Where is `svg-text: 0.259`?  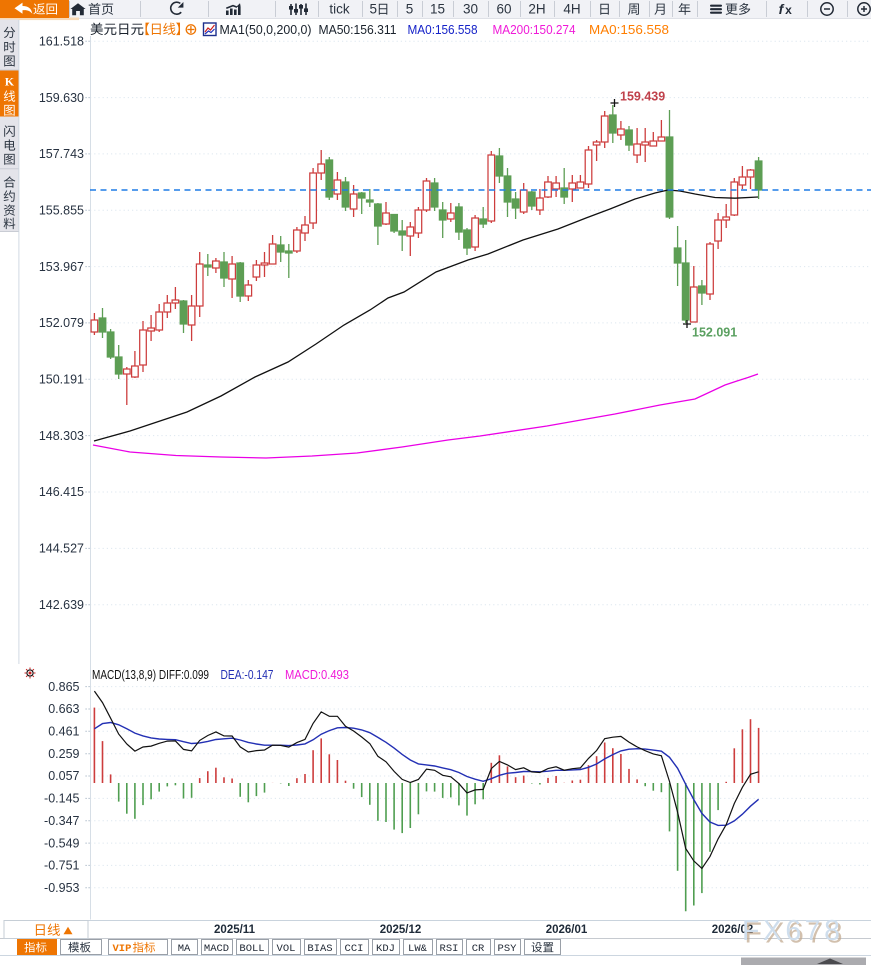
svg-text: 0.259 is located at coordinates (63, 754).